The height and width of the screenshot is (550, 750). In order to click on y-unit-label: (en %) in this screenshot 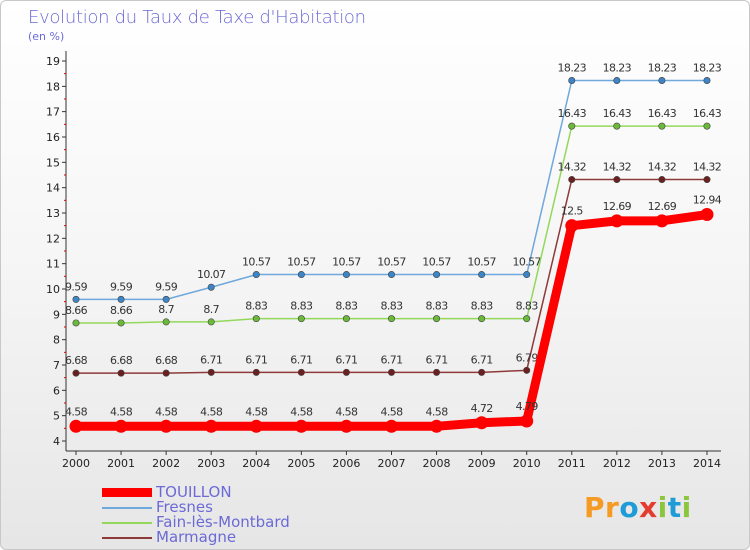, I will do `click(46, 36)`.